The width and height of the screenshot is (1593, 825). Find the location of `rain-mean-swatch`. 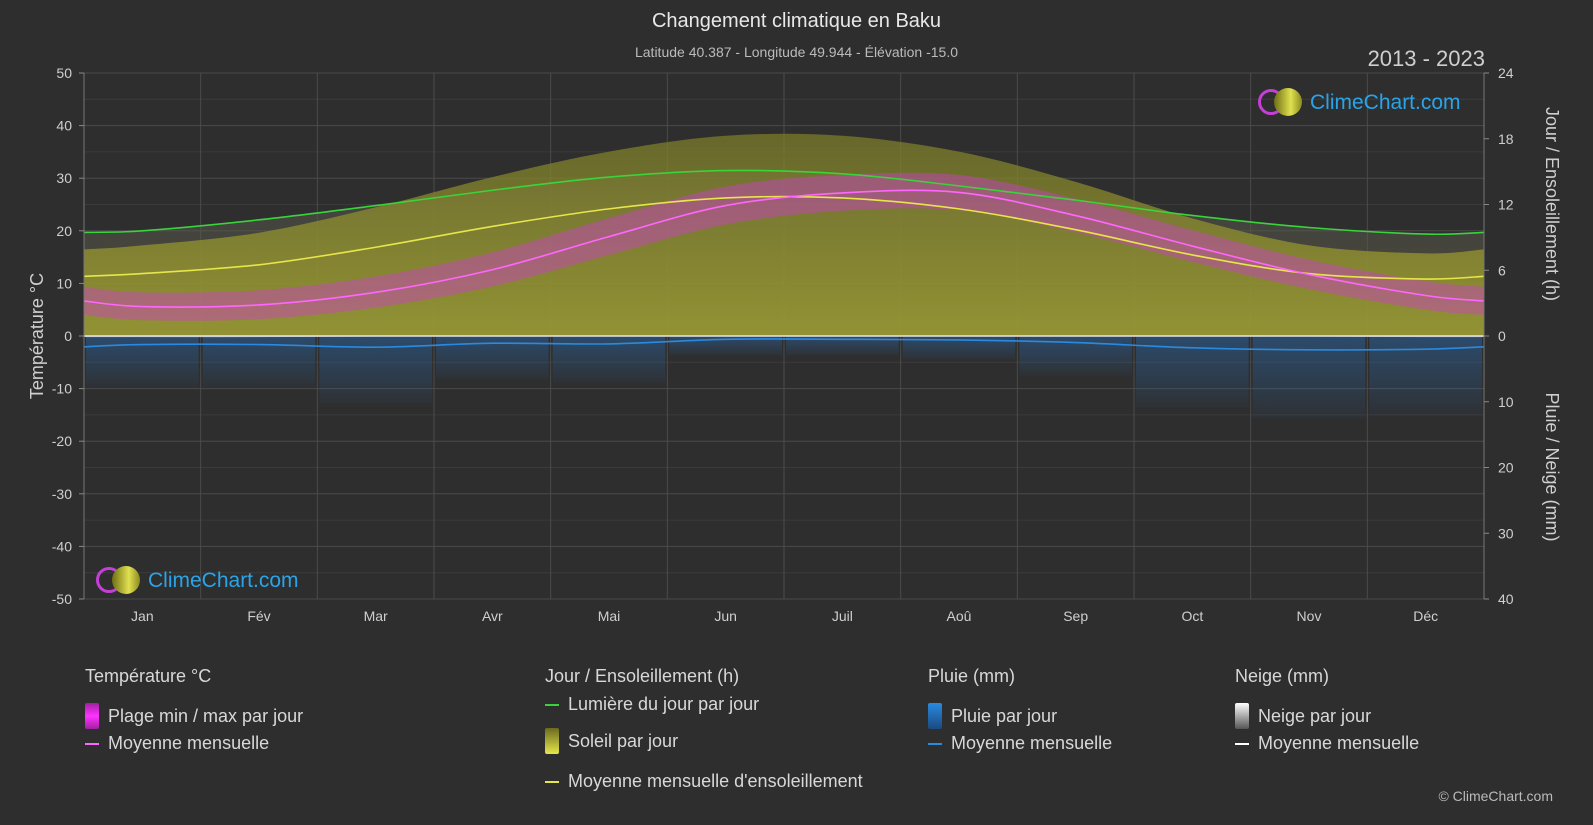

rain-mean-swatch is located at coordinates (935, 743).